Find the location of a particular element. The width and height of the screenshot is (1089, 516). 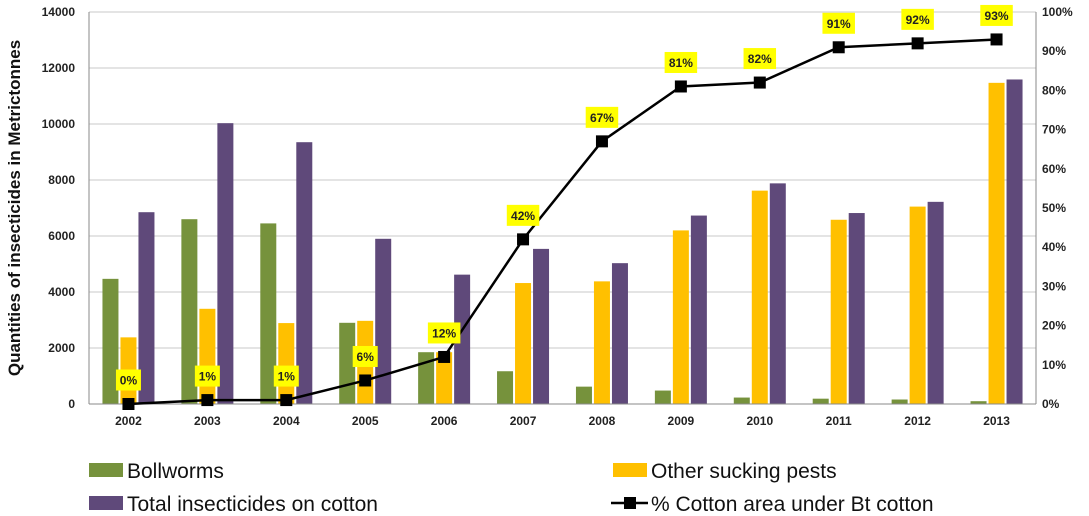

legend-label-total-insecticides: Total insecticides on cotton is located at coordinates (252, 504).